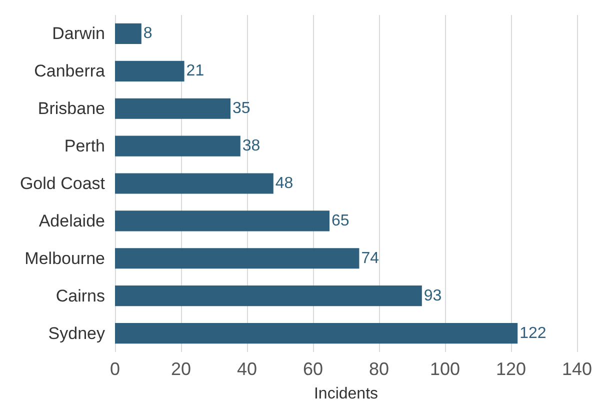 The height and width of the screenshot is (410, 597). I want to click on y-tick-label: Cairns, so click(80, 296).